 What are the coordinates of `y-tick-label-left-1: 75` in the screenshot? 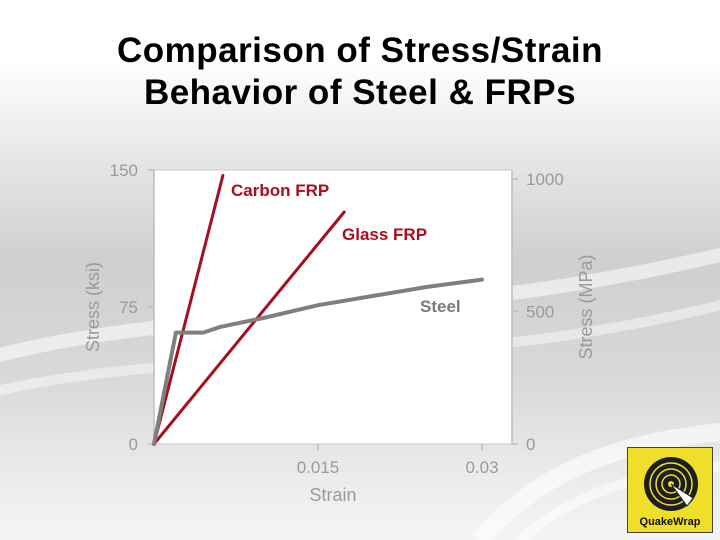 It's located at (128, 307).